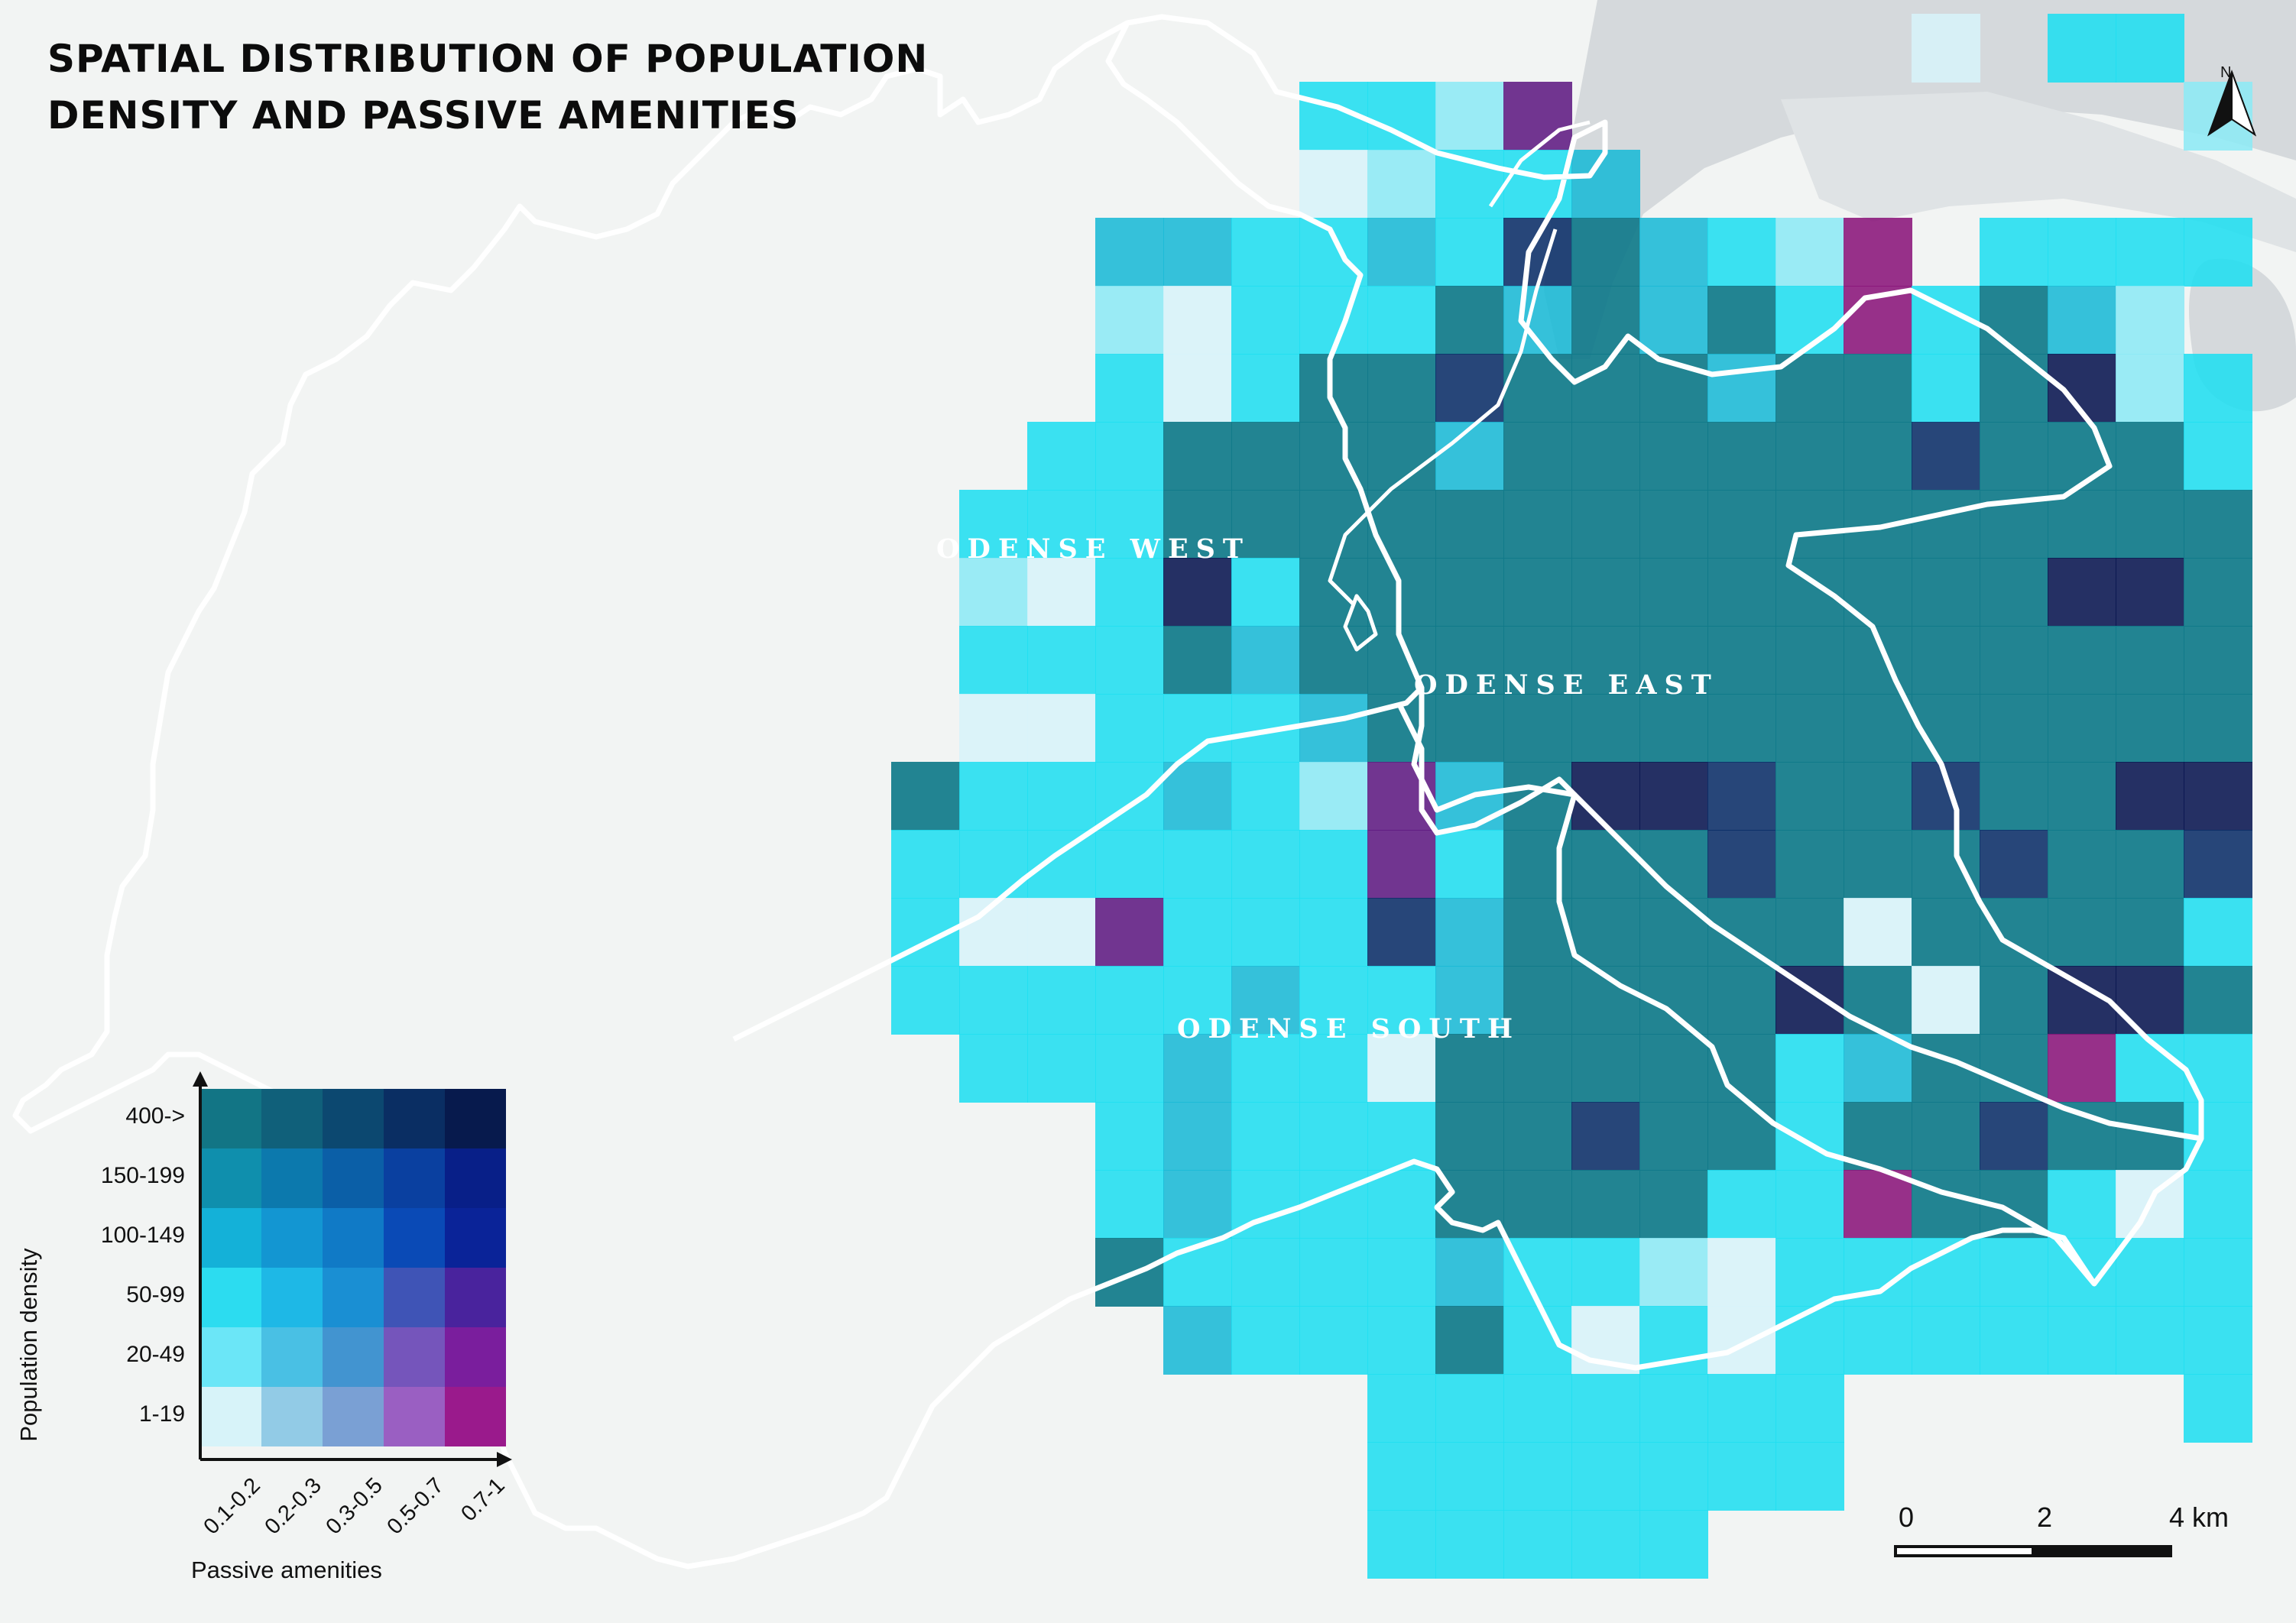 The height and width of the screenshot is (1623, 2296). What do you see at coordinates (1078, 863) in the screenshot?
I see `south-west-divide` at bounding box center [1078, 863].